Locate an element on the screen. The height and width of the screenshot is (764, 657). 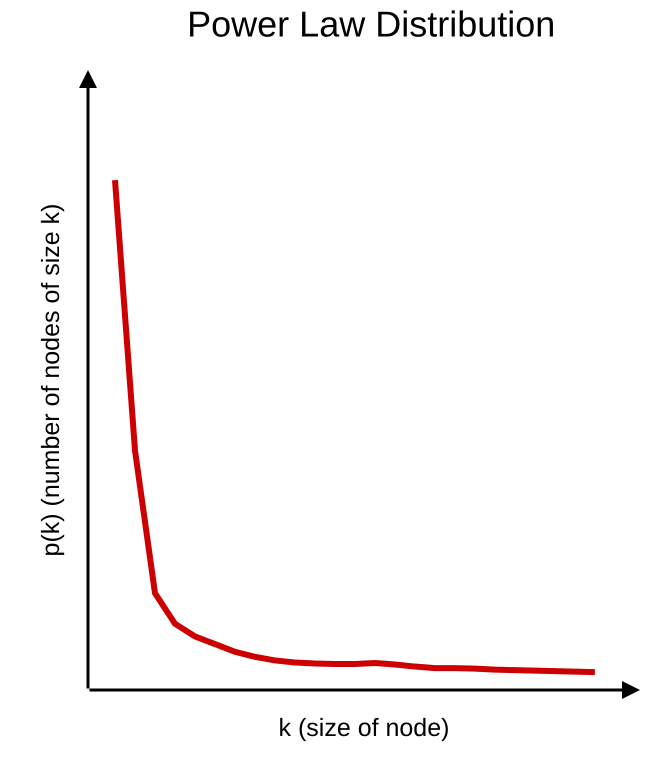
y-axis-title: p(k) (number of nodes of size k) is located at coordinates (50, 380).